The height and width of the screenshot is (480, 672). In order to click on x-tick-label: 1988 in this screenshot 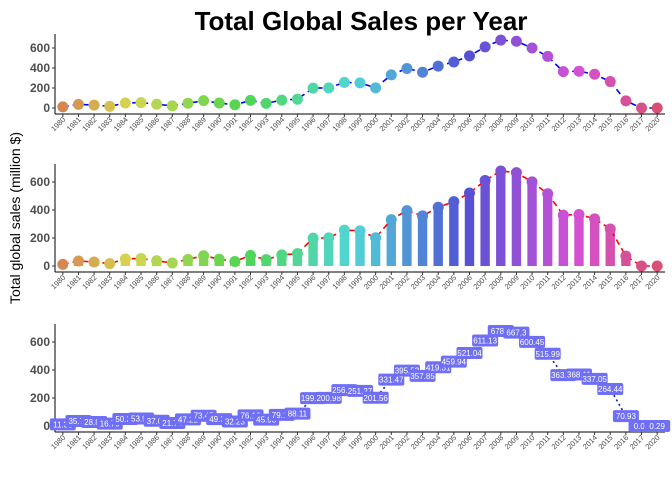, I will do `click(183, 442)`.